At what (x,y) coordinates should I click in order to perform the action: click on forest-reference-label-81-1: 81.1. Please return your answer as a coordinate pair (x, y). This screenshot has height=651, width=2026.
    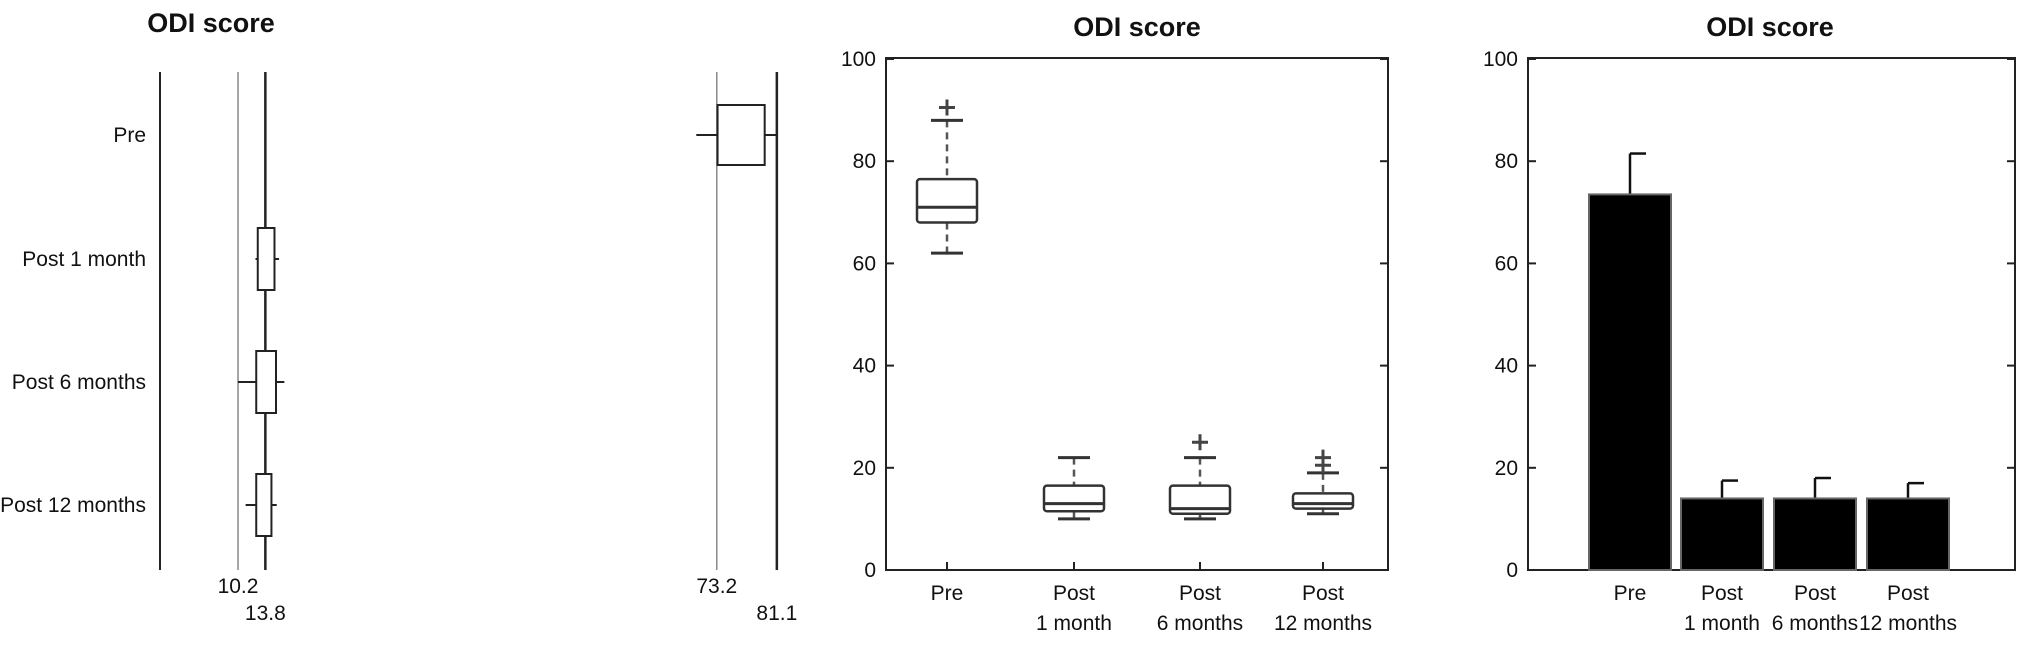
    Looking at the image, I should click on (776, 613).